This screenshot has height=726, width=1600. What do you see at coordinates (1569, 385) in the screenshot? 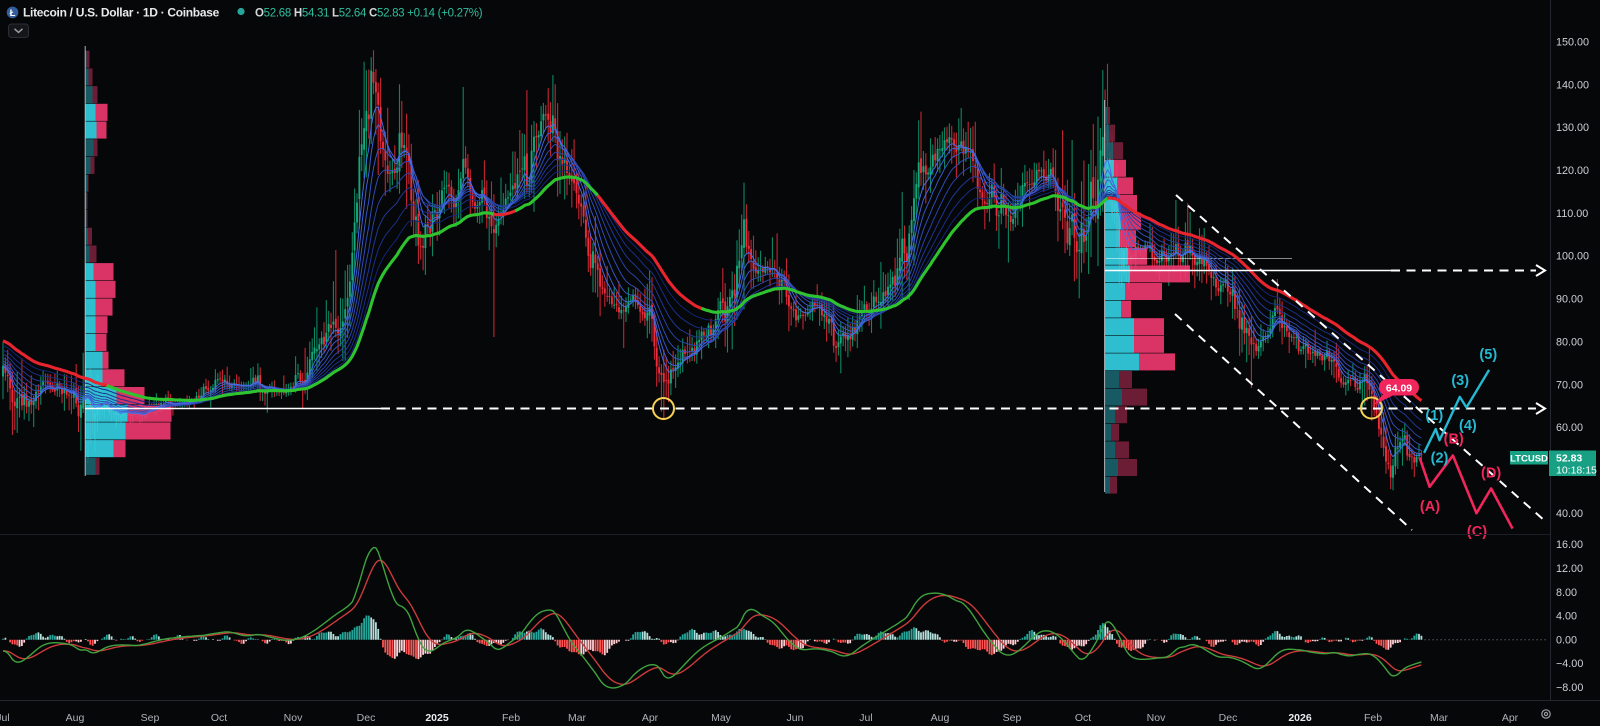
I see `svg-text: 70.00` at bounding box center [1569, 385].